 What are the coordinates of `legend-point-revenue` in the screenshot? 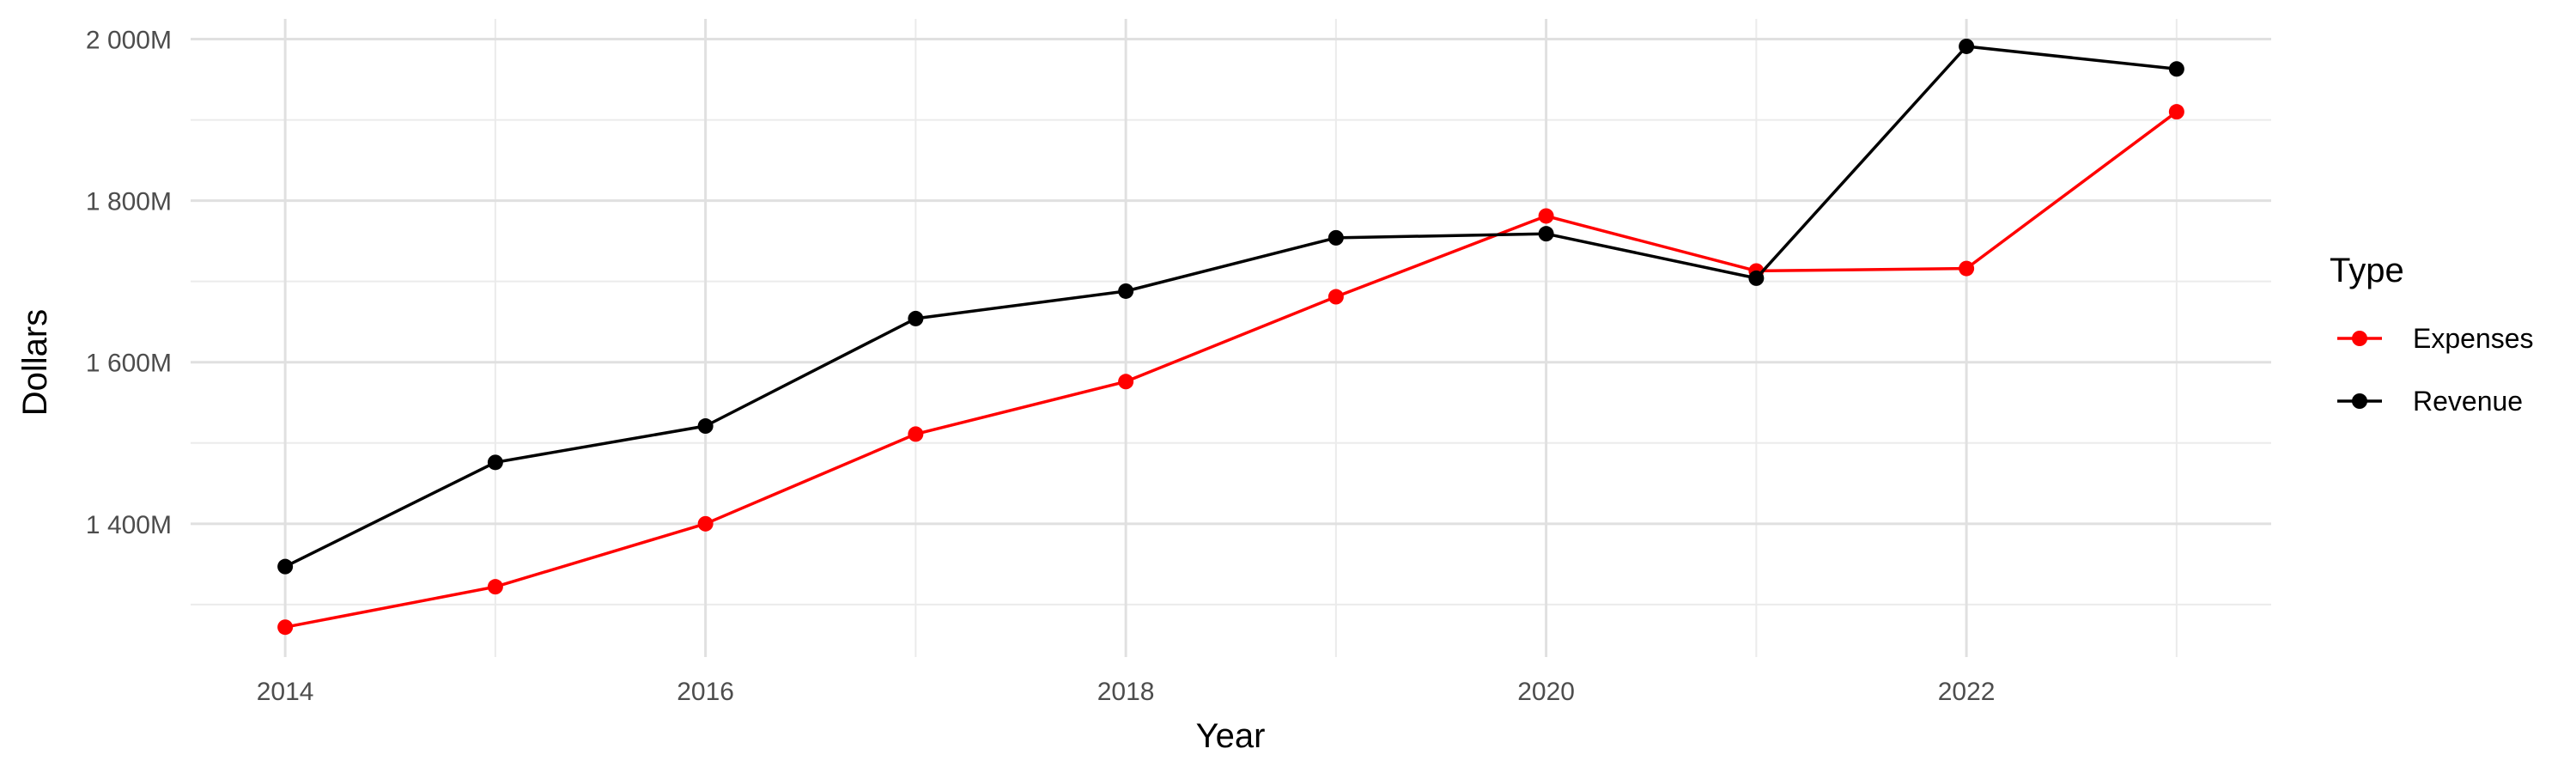 It's located at (2360, 401).